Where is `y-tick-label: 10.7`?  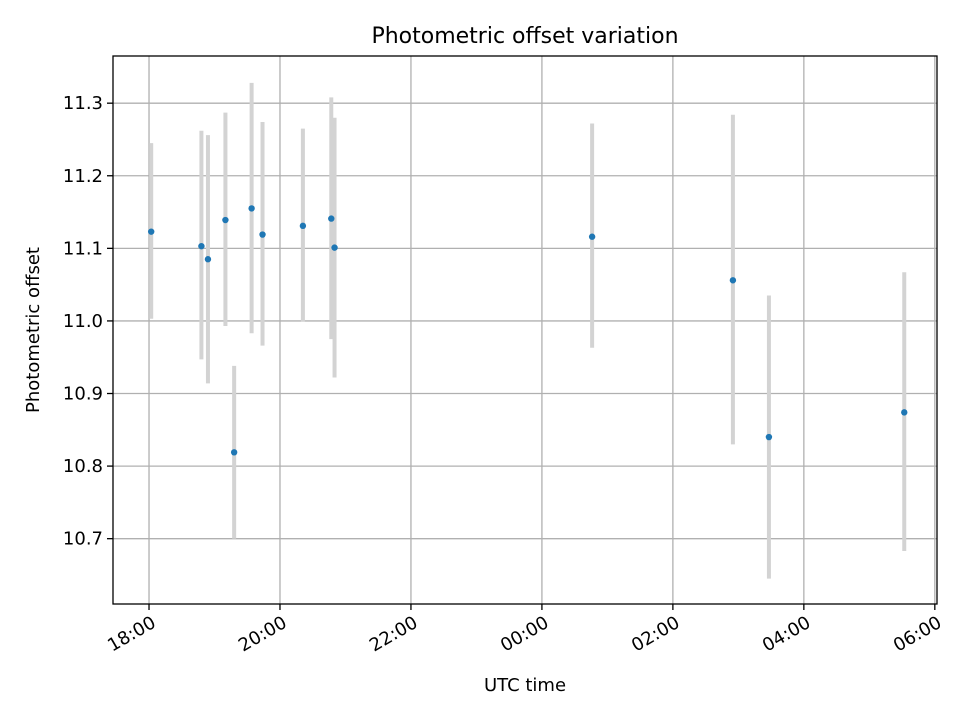 y-tick-label: 10.7 is located at coordinates (83, 539).